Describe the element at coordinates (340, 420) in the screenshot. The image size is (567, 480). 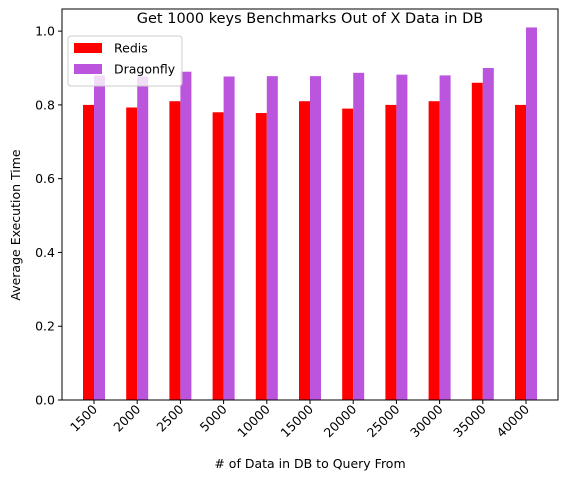
I see `x-tick-label: 20000` at that location.